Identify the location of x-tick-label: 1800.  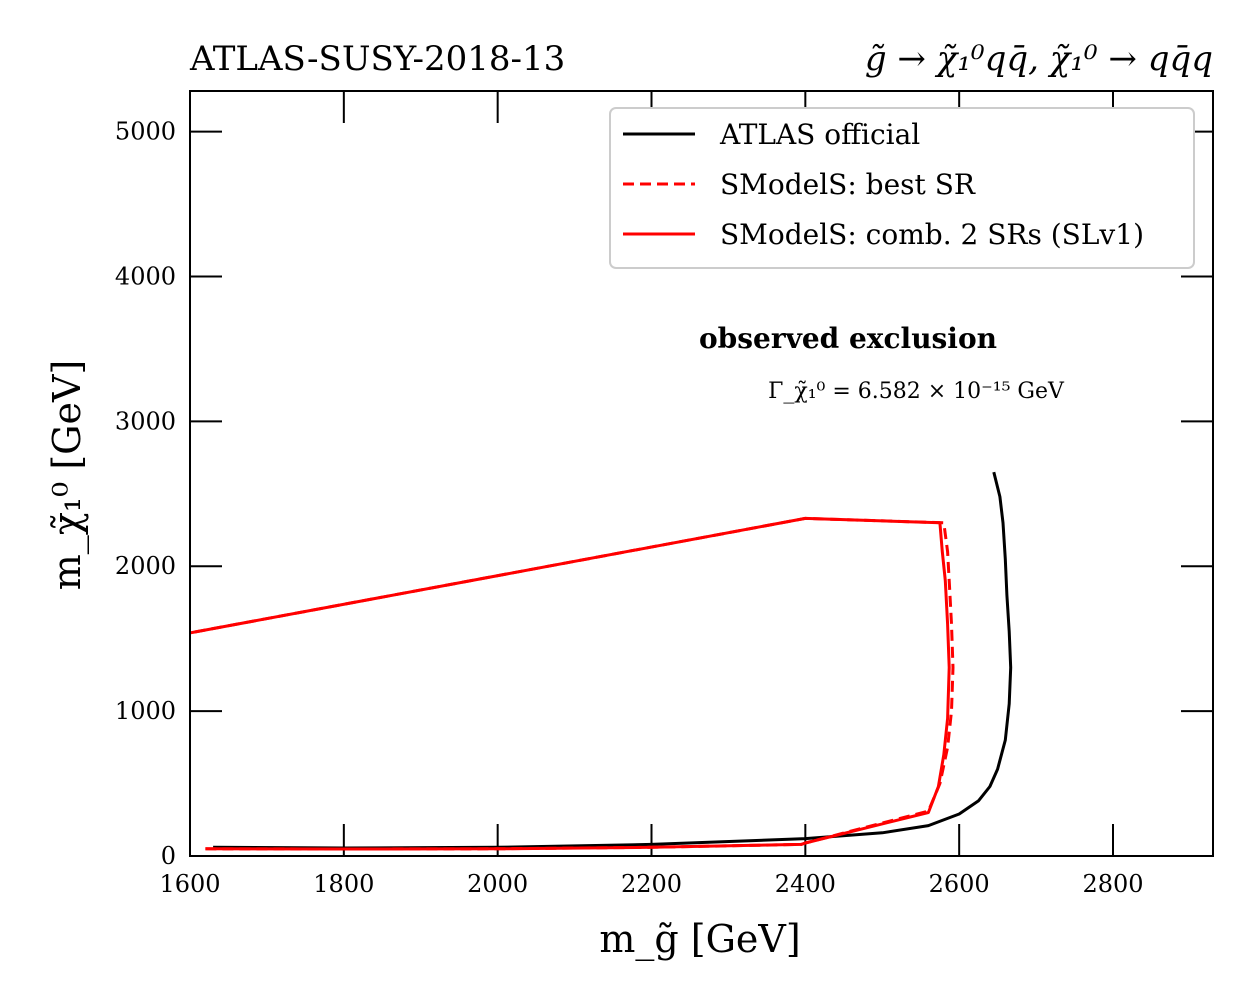
(343, 884).